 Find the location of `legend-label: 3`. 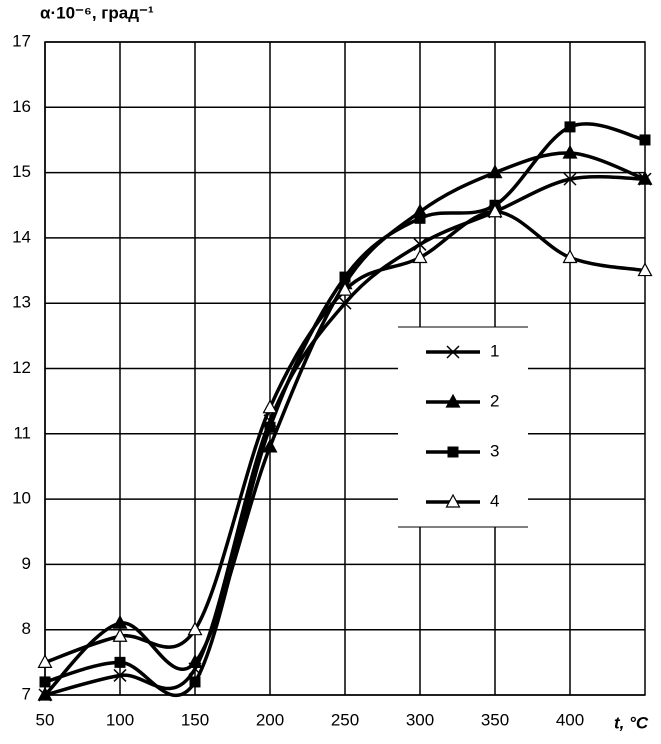

legend-label: 3 is located at coordinates (494, 450).